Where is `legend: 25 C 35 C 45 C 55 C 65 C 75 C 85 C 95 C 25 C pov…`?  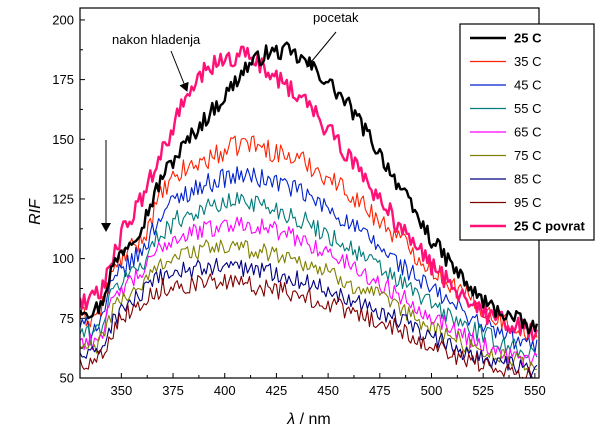
legend: 25 C 35 C 45 C 55 C 65 C 75 C 85 C 95 C 25 C pov… is located at coordinates (527, 132).